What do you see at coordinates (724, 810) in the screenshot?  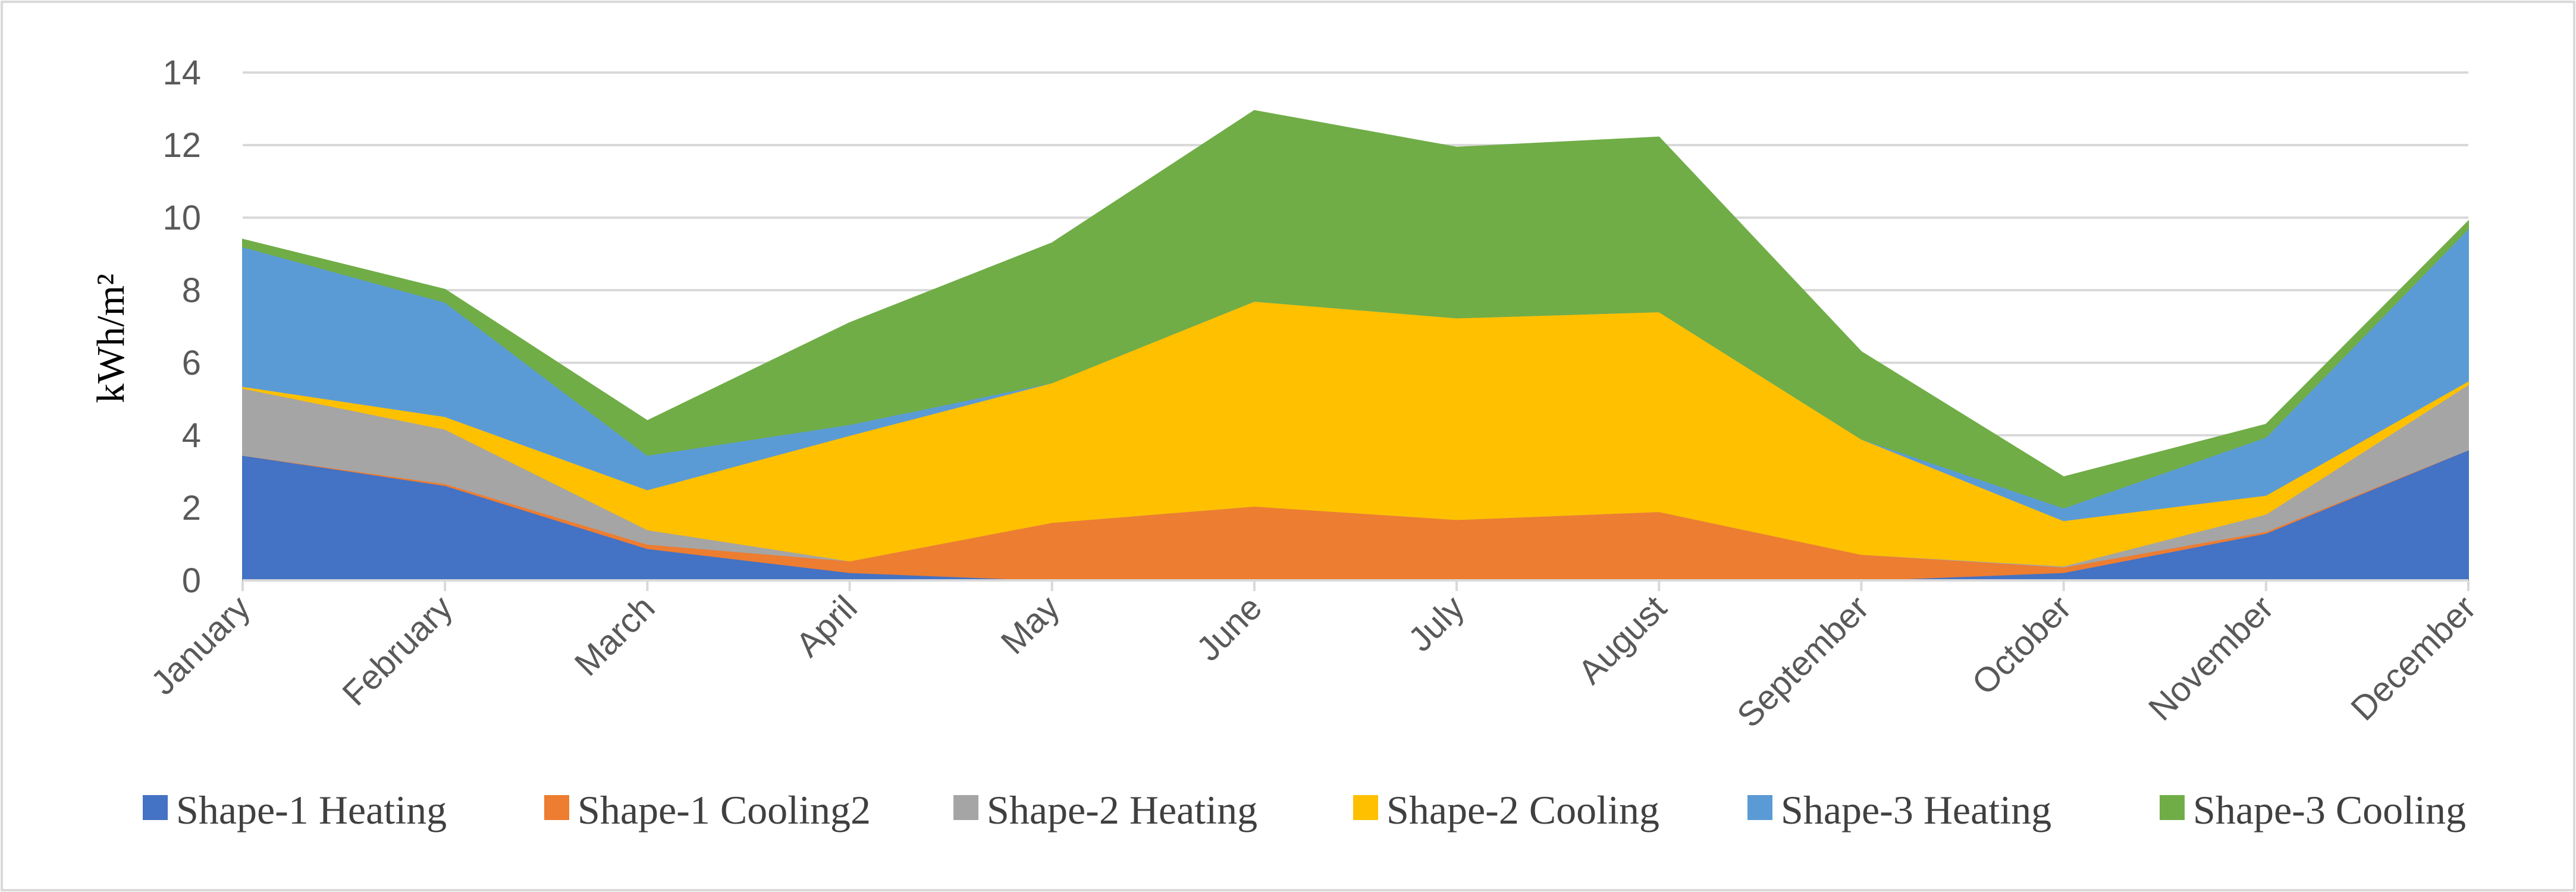 I see `legend-label: Shape-1 Cooling2` at bounding box center [724, 810].